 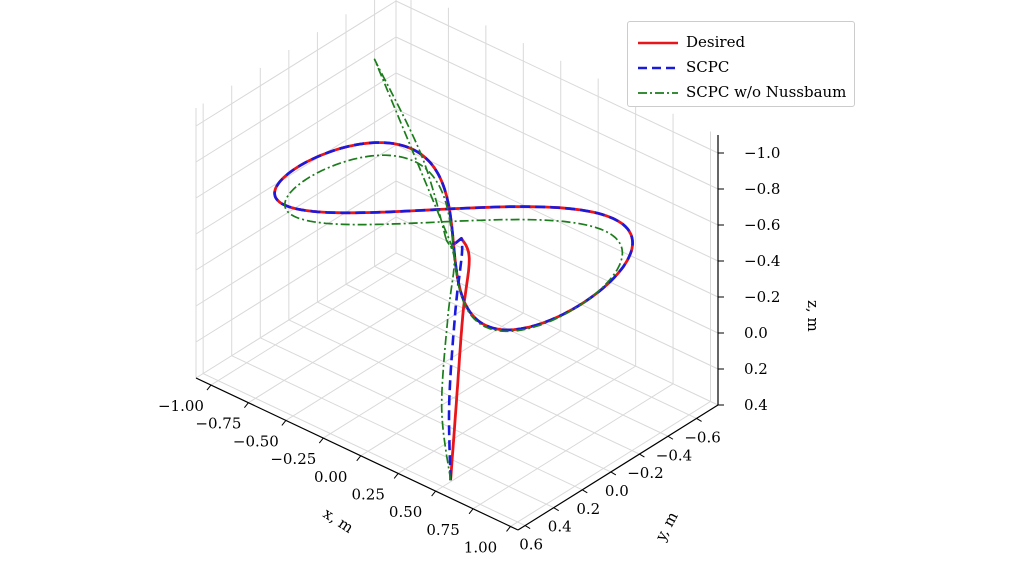 What do you see at coordinates (218, 424) in the screenshot?
I see `x-tick-label: −0.75` at bounding box center [218, 424].